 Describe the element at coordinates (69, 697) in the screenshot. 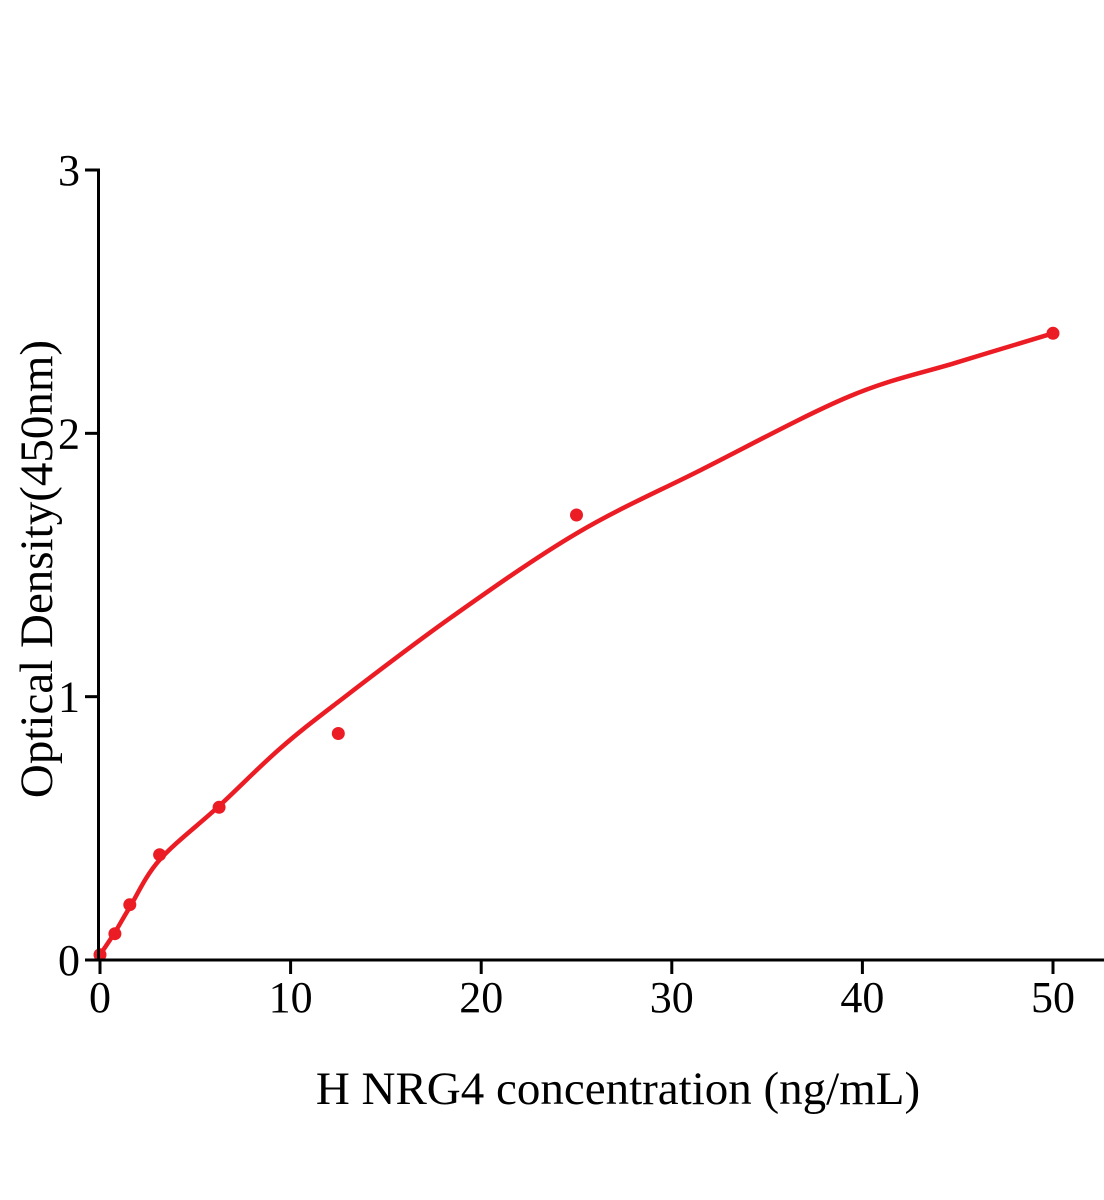

I see `y-tick-label: 1` at that location.